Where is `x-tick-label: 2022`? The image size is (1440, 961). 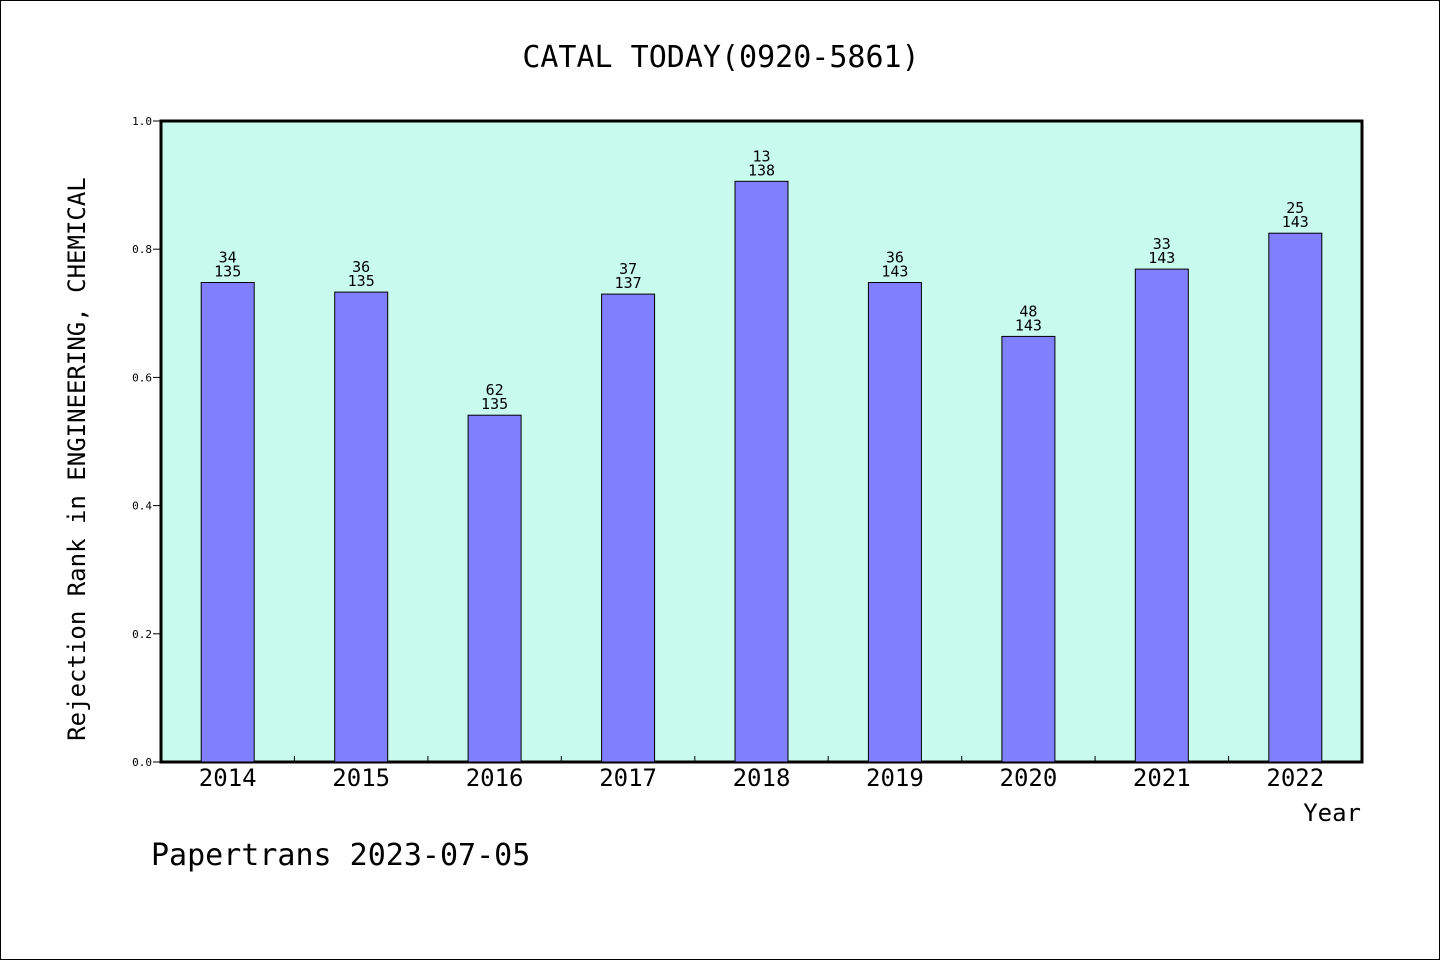 x-tick-label: 2022 is located at coordinates (1295, 778).